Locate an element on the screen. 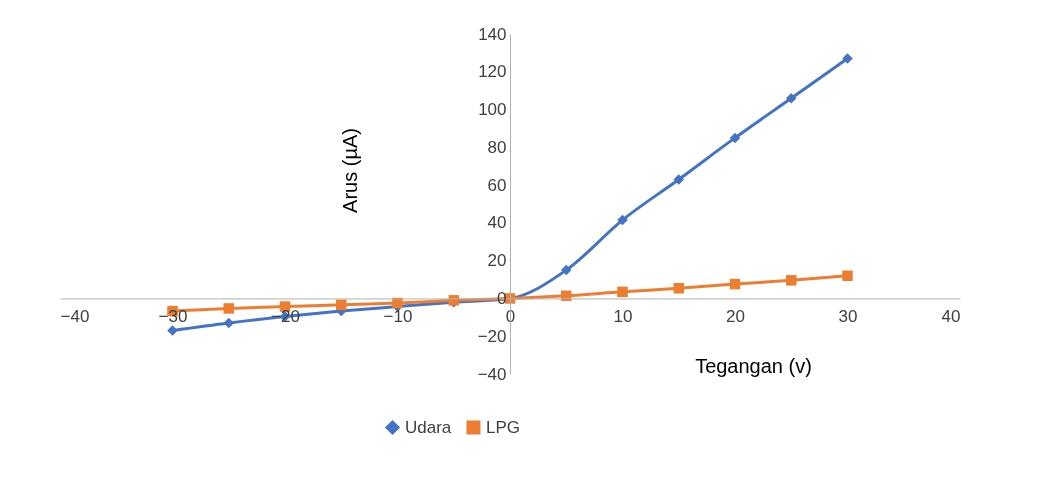 This screenshot has width=1038, height=482. x-tick-label: −30 is located at coordinates (173, 316).